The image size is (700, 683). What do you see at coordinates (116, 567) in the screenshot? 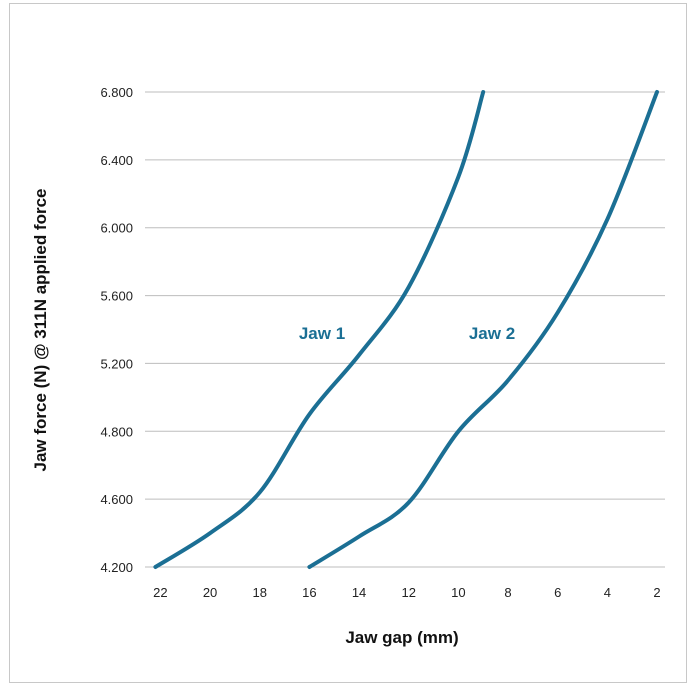
I see `y-tick-label: 4.200` at bounding box center [116, 567].